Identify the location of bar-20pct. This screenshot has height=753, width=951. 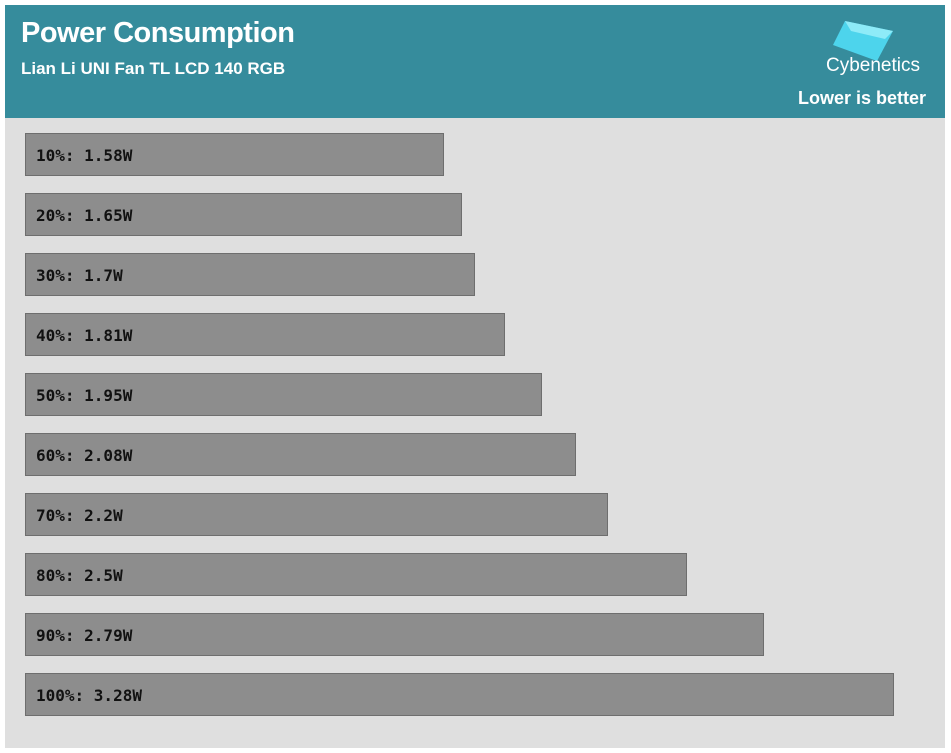
(243, 214).